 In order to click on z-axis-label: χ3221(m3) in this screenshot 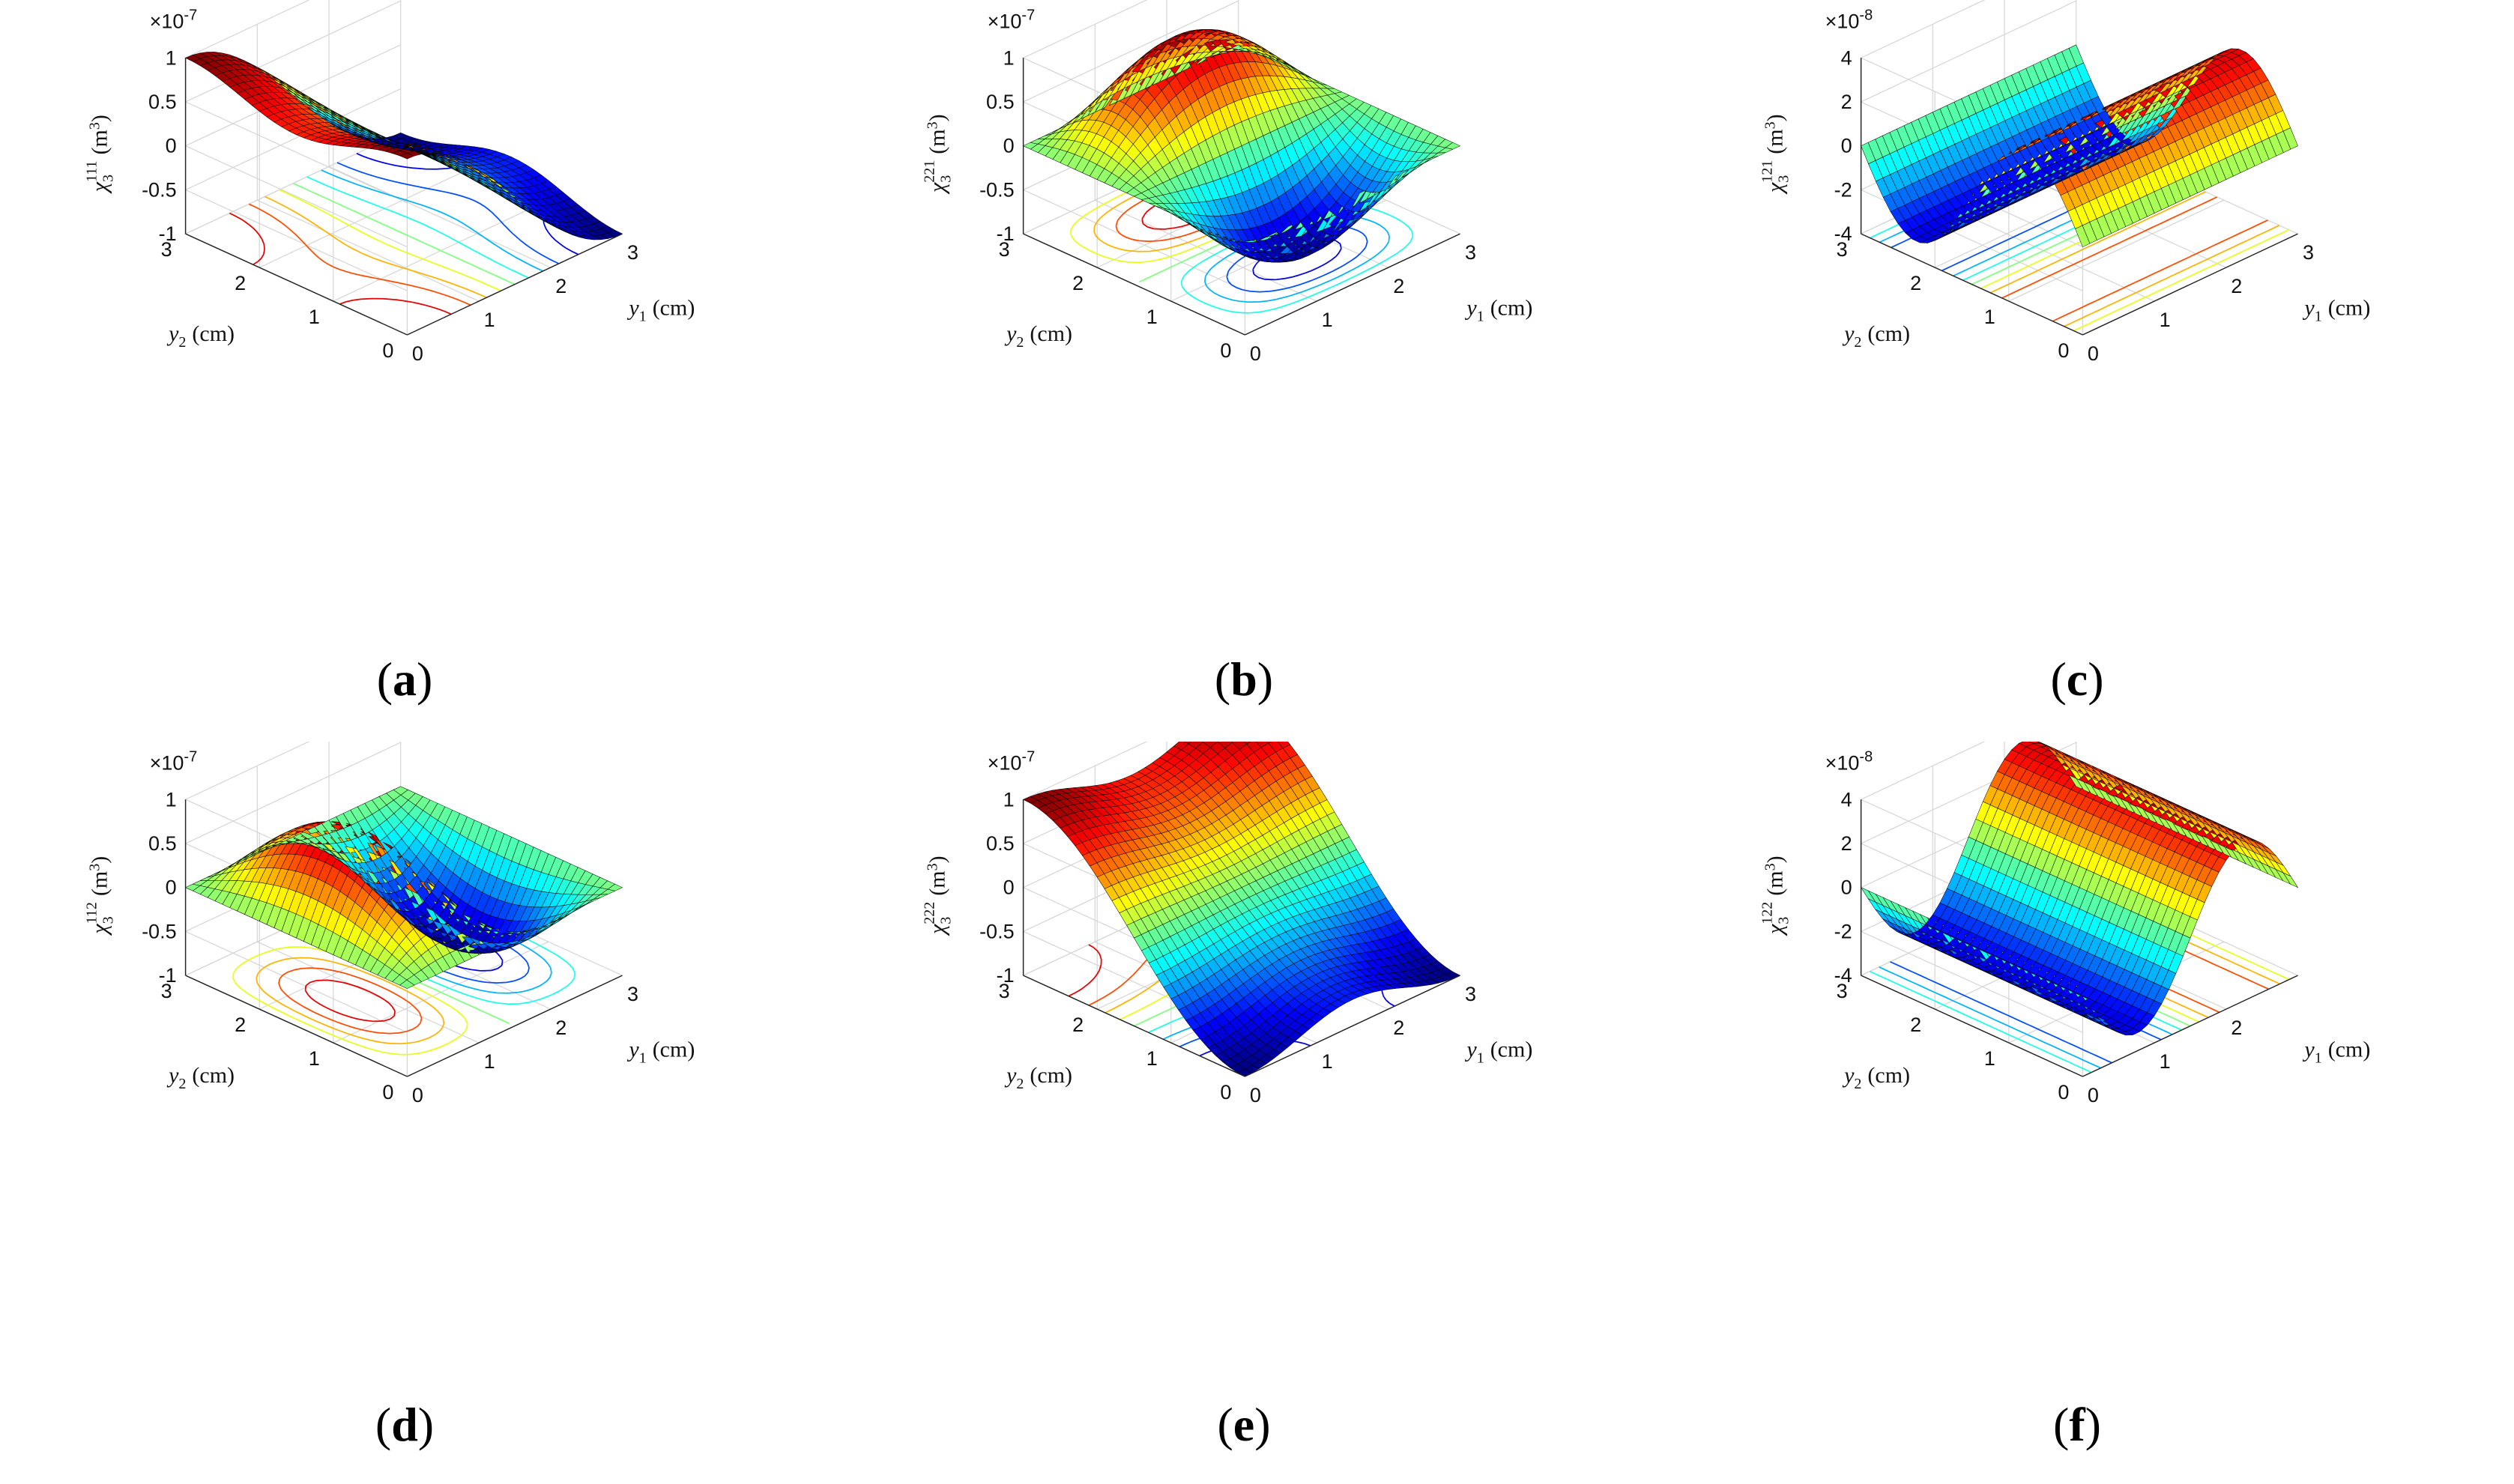, I will do `click(938, 154)`.